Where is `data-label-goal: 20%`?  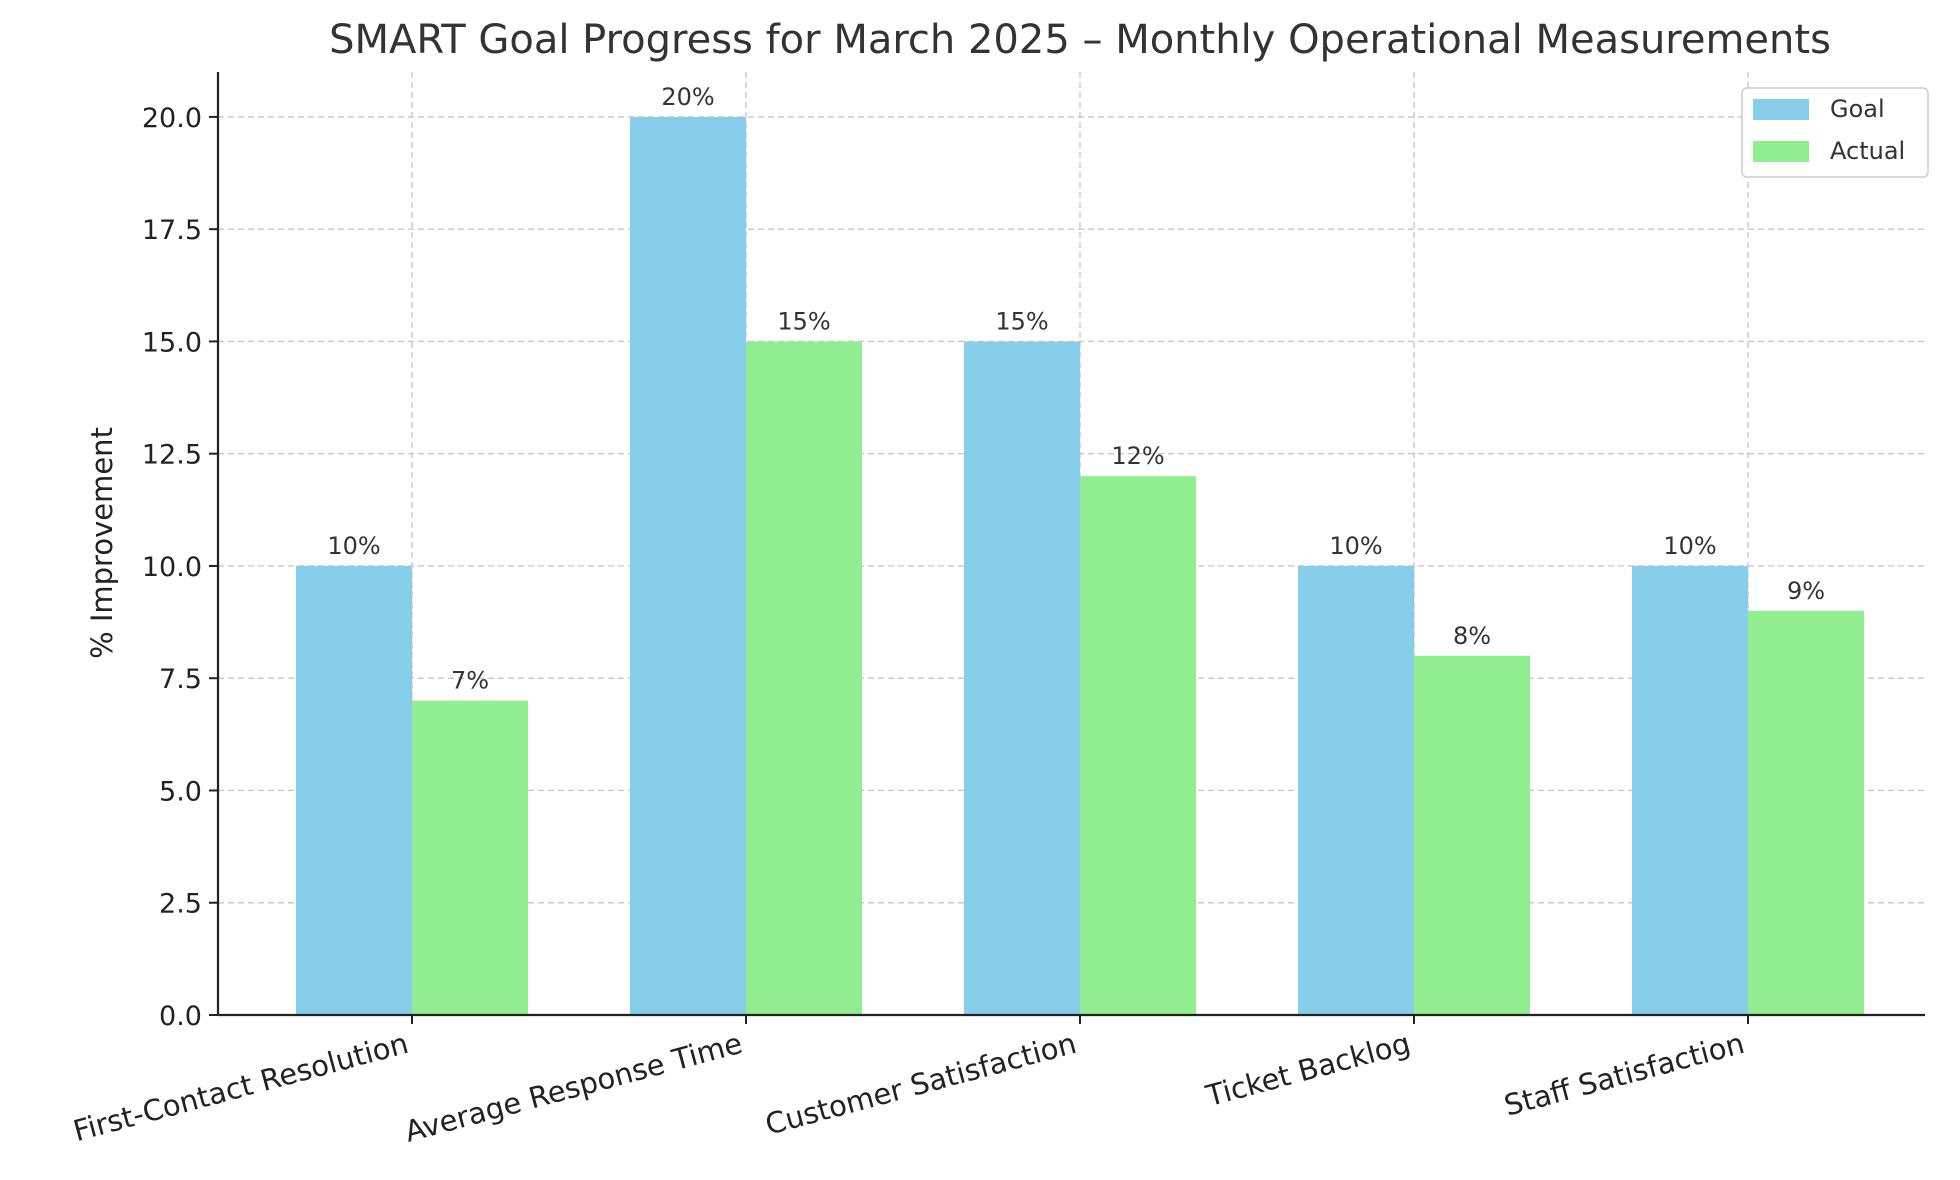 data-label-goal: 20% is located at coordinates (687, 97).